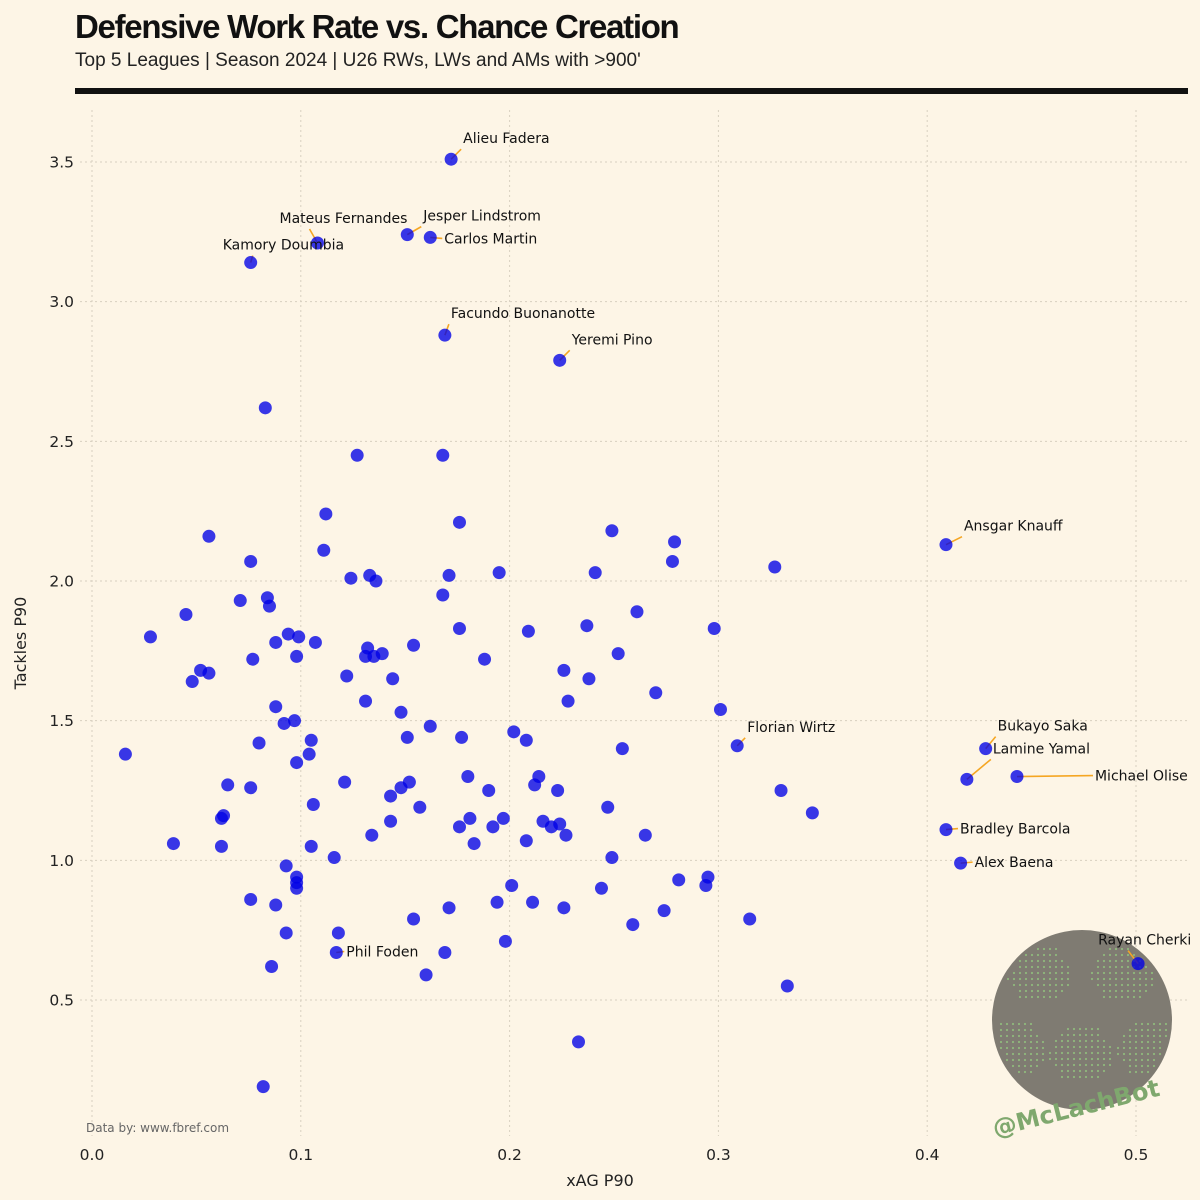  Describe the element at coordinates (61, 302) in the screenshot. I see `y-tick-label: 3.0` at that location.